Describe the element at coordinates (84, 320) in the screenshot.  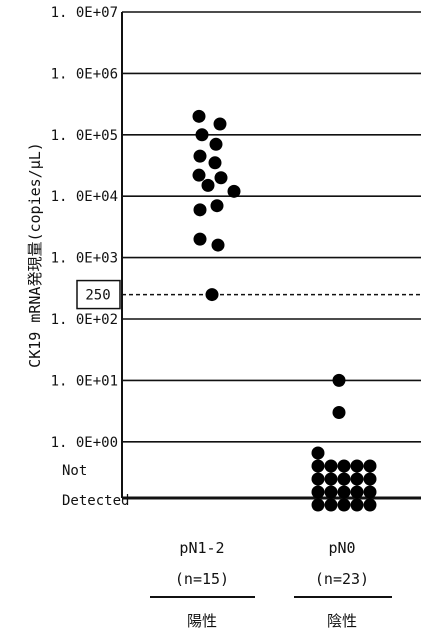
I see `y-tick-label: 1. 0E+02` at that location.